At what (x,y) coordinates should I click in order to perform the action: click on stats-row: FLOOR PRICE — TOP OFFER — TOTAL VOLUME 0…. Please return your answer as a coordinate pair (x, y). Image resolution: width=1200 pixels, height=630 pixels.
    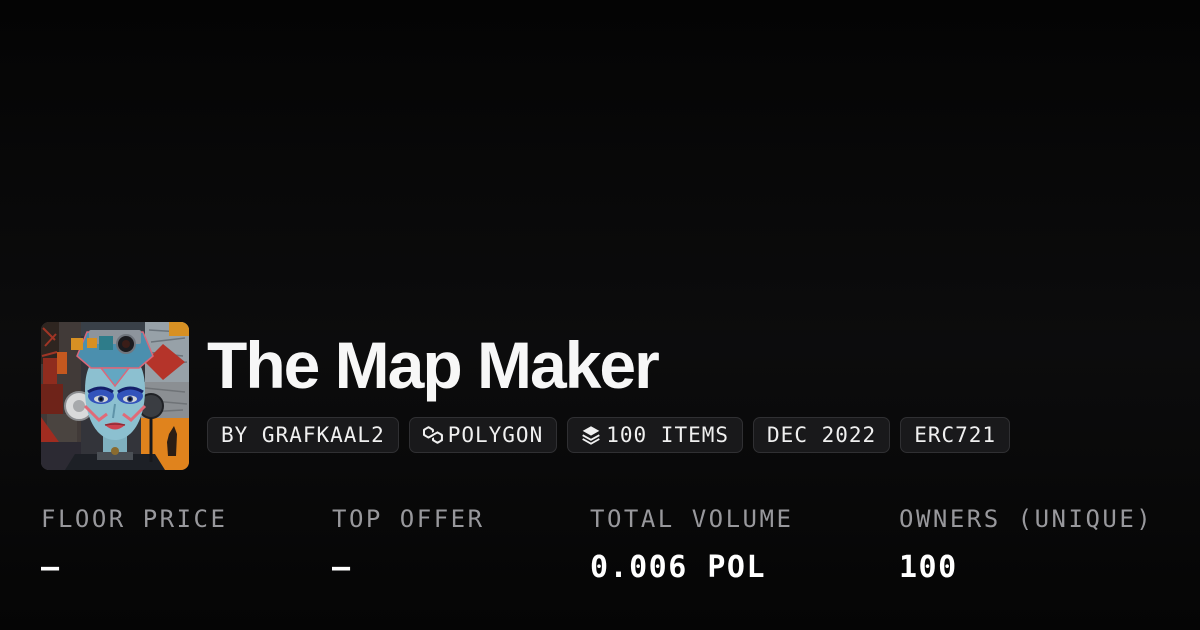
    Looking at the image, I should click on (610, 545).